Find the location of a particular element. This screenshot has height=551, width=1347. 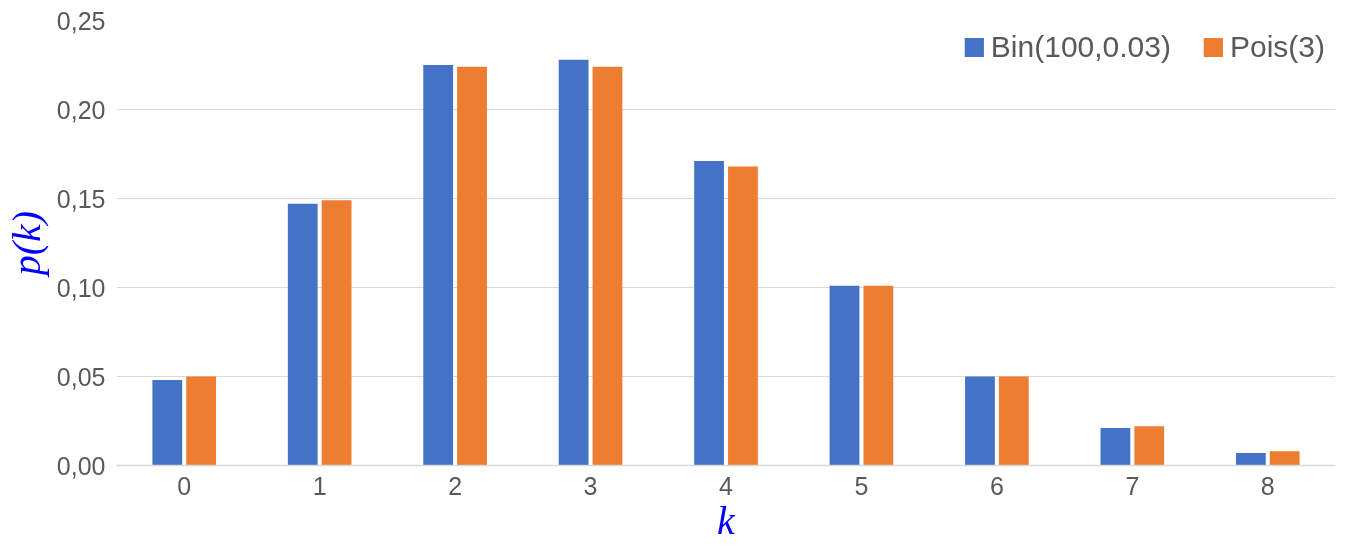

y-tick-label: 0,05 is located at coordinates (81, 376).